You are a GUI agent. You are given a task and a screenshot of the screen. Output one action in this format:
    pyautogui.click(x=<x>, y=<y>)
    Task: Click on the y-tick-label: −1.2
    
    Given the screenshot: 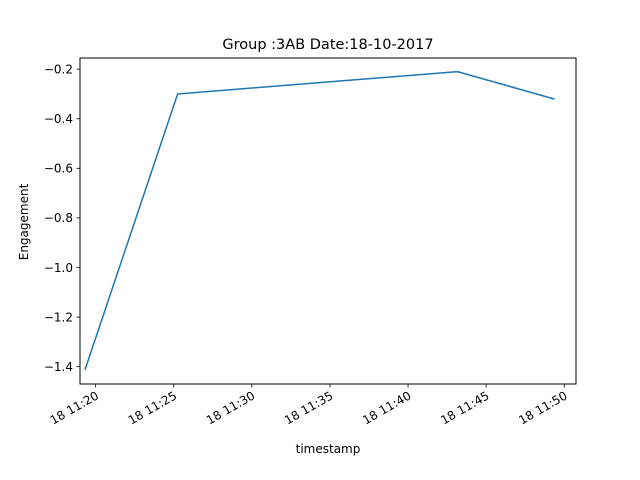 What is the action you would take?
    pyautogui.click(x=58, y=317)
    